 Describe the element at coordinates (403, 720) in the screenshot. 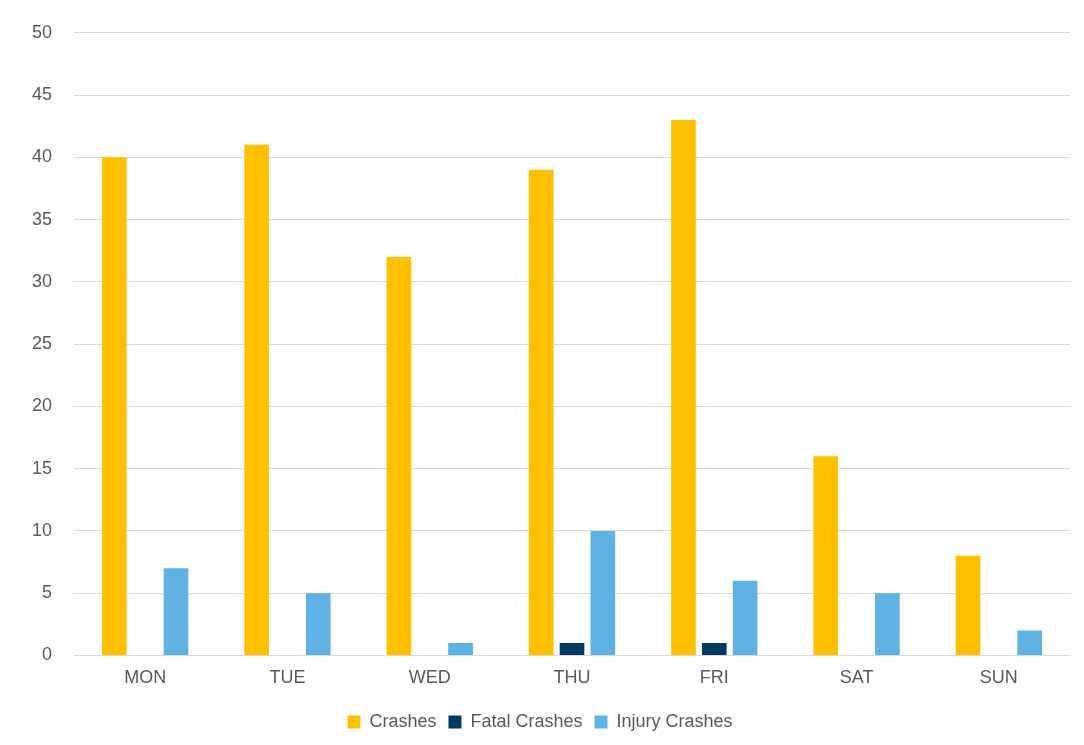

I see `legend-label: Crashes` at that location.